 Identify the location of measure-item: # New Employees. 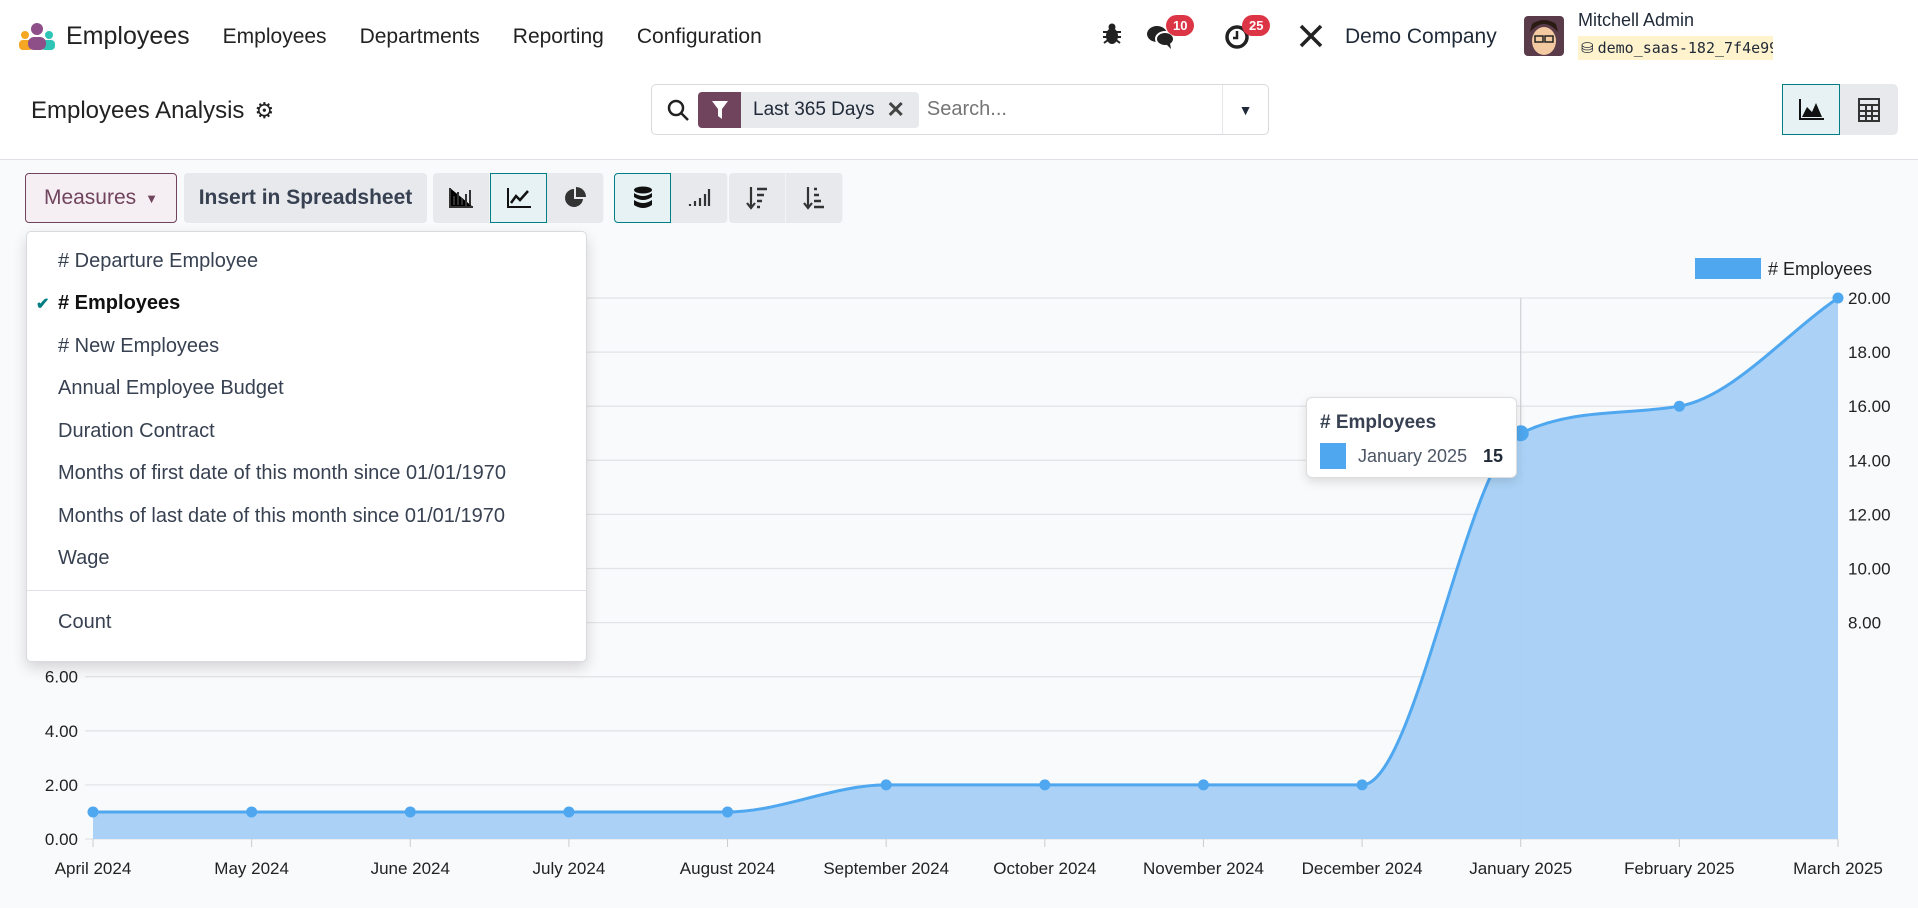
(306, 346).